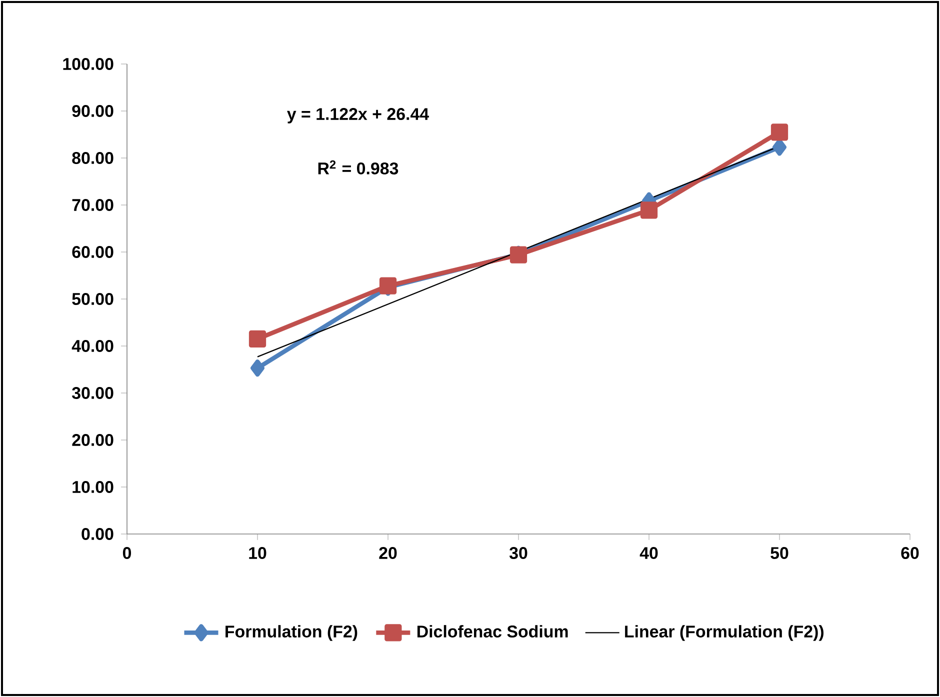 Image resolution: width=940 pixels, height=697 pixels. What do you see at coordinates (93, 158) in the screenshot?
I see `y-tick-label: 80.00` at bounding box center [93, 158].